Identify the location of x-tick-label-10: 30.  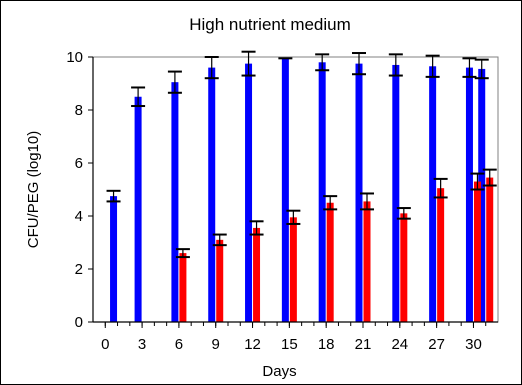
(473, 344).